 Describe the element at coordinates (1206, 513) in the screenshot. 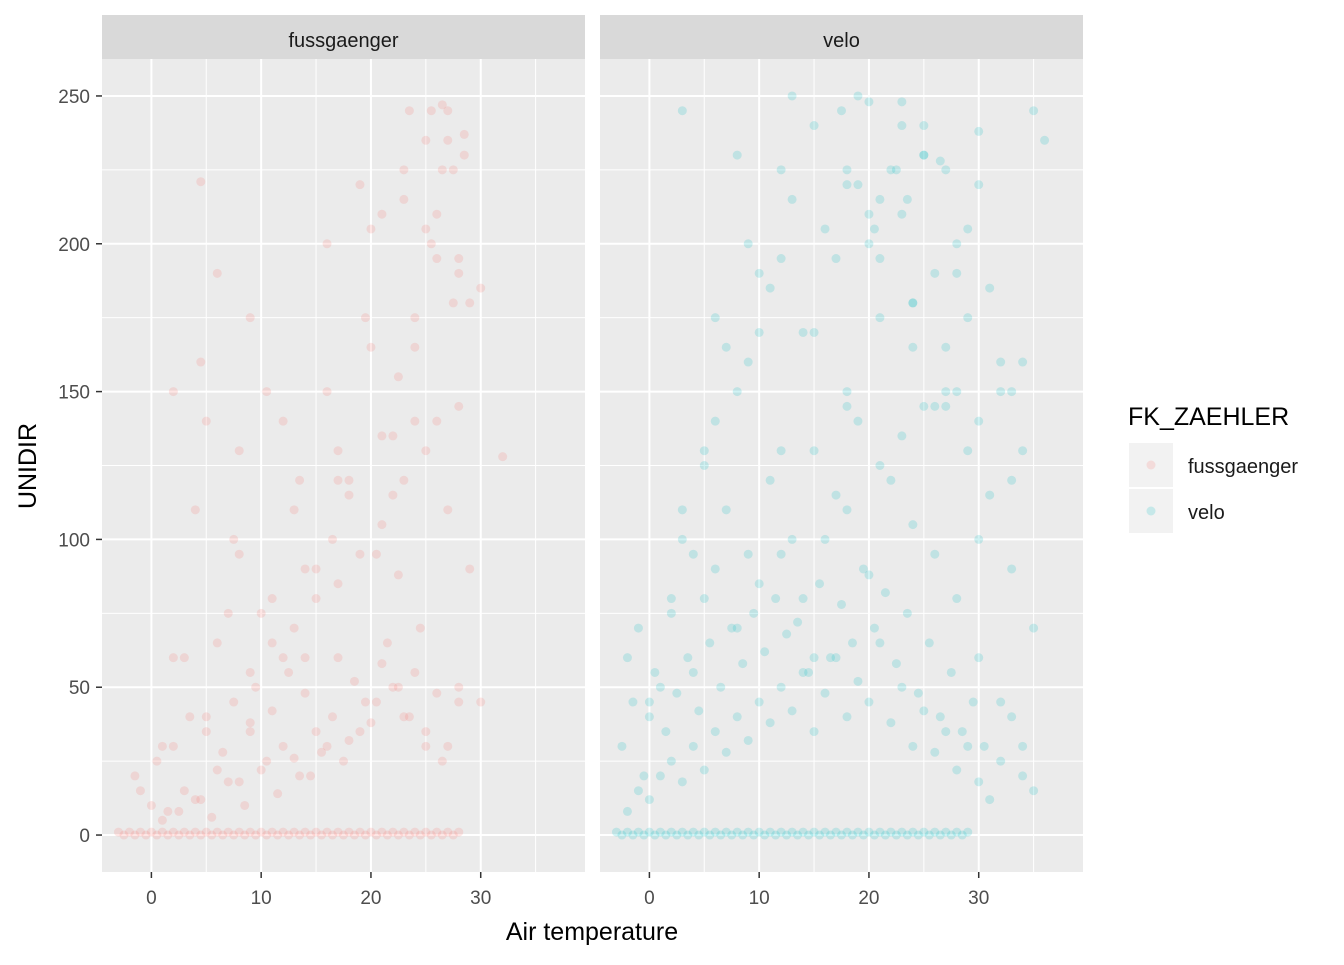

I see `legend-label: velo` at that location.